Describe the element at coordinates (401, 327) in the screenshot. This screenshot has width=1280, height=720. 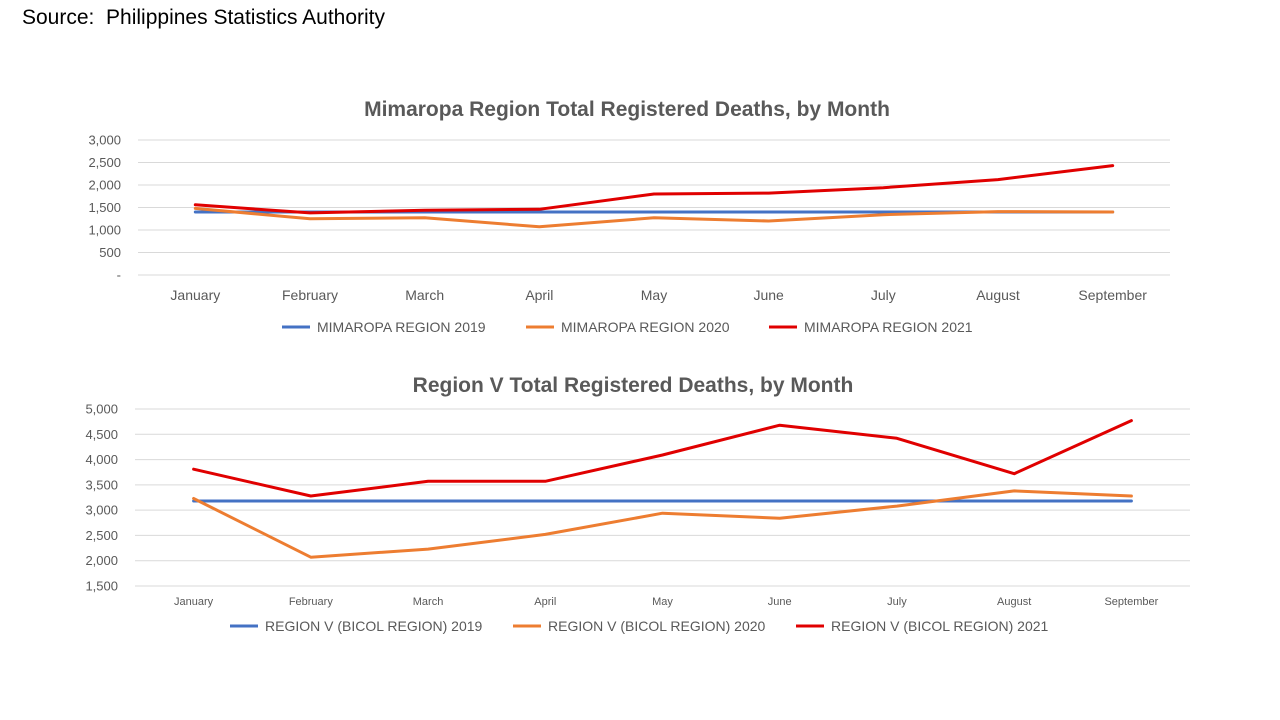
I see `chart1-legend-label: MIMAROPA REGION 2019` at that location.